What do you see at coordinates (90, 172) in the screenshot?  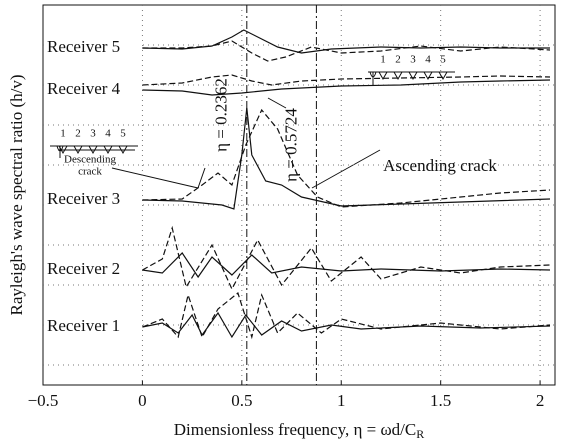 I see `inset-label: crack` at bounding box center [90, 172].